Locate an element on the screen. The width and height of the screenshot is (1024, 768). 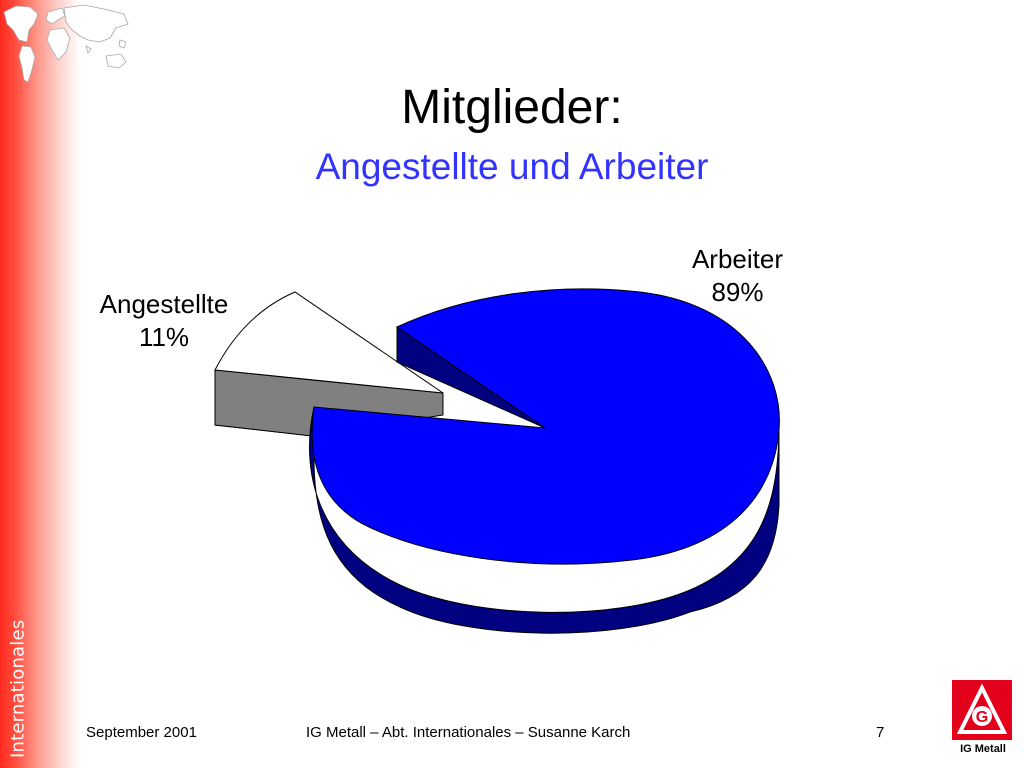
angestellte-data-label: Angestellte 11% is located at coordinates (164, 321).